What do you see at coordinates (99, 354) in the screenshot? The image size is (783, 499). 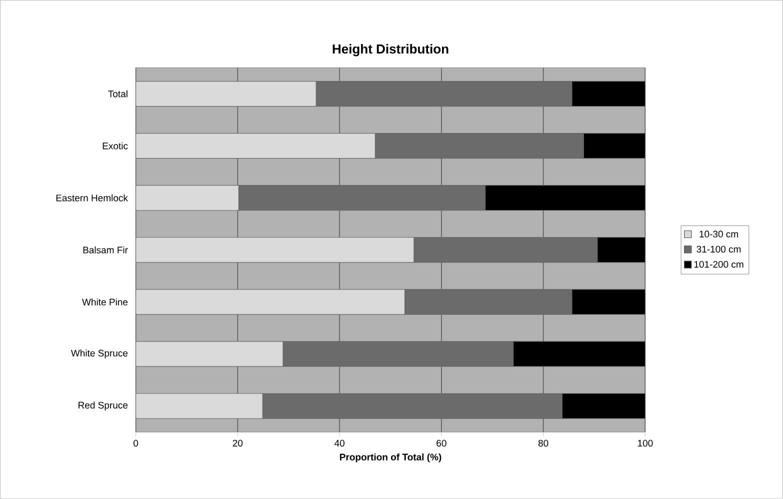 I see `y-tick-label: White Spruce` at bounding box center [99, 354].